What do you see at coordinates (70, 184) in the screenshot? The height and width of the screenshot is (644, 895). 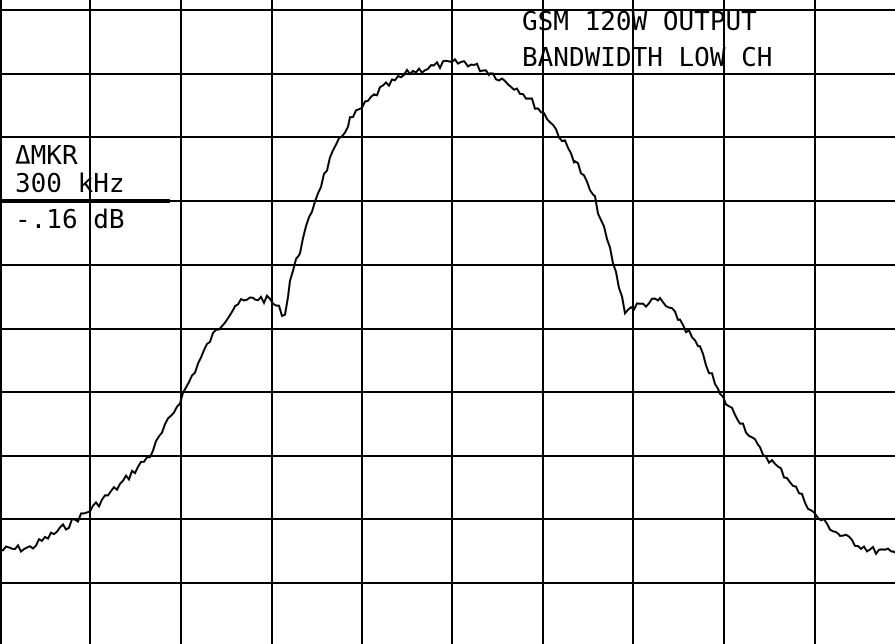 I see `marker-frequency: 300 kHz` at bounding box center [70, 184].